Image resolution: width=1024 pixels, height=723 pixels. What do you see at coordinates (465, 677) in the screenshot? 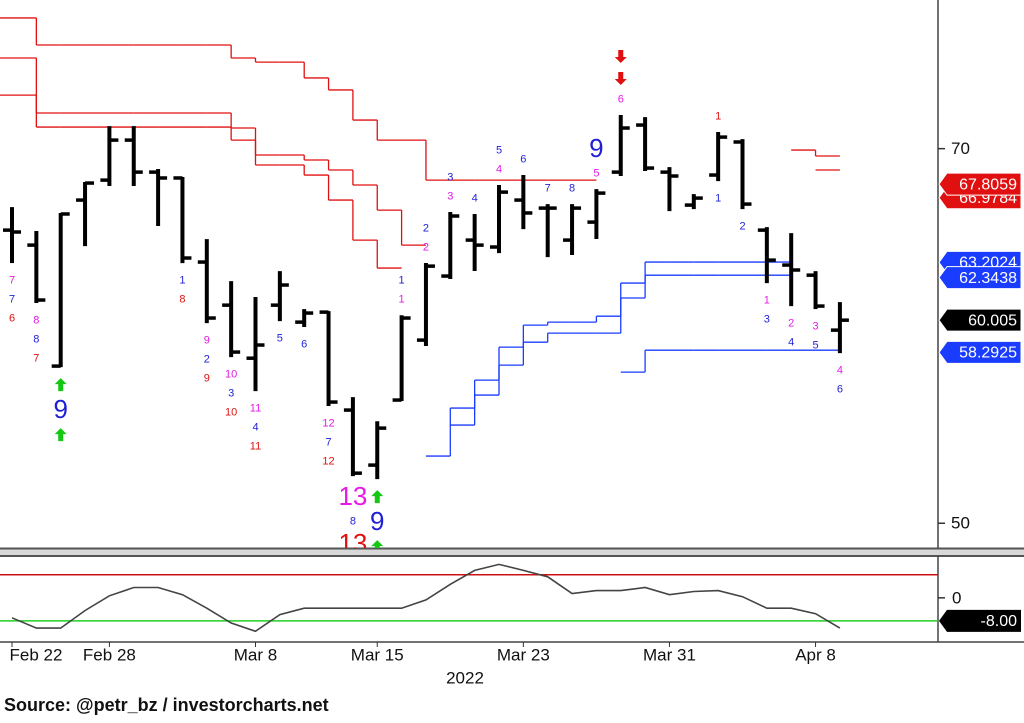
I see `x-axis-title: 2022` at bounding box center [465, 677].